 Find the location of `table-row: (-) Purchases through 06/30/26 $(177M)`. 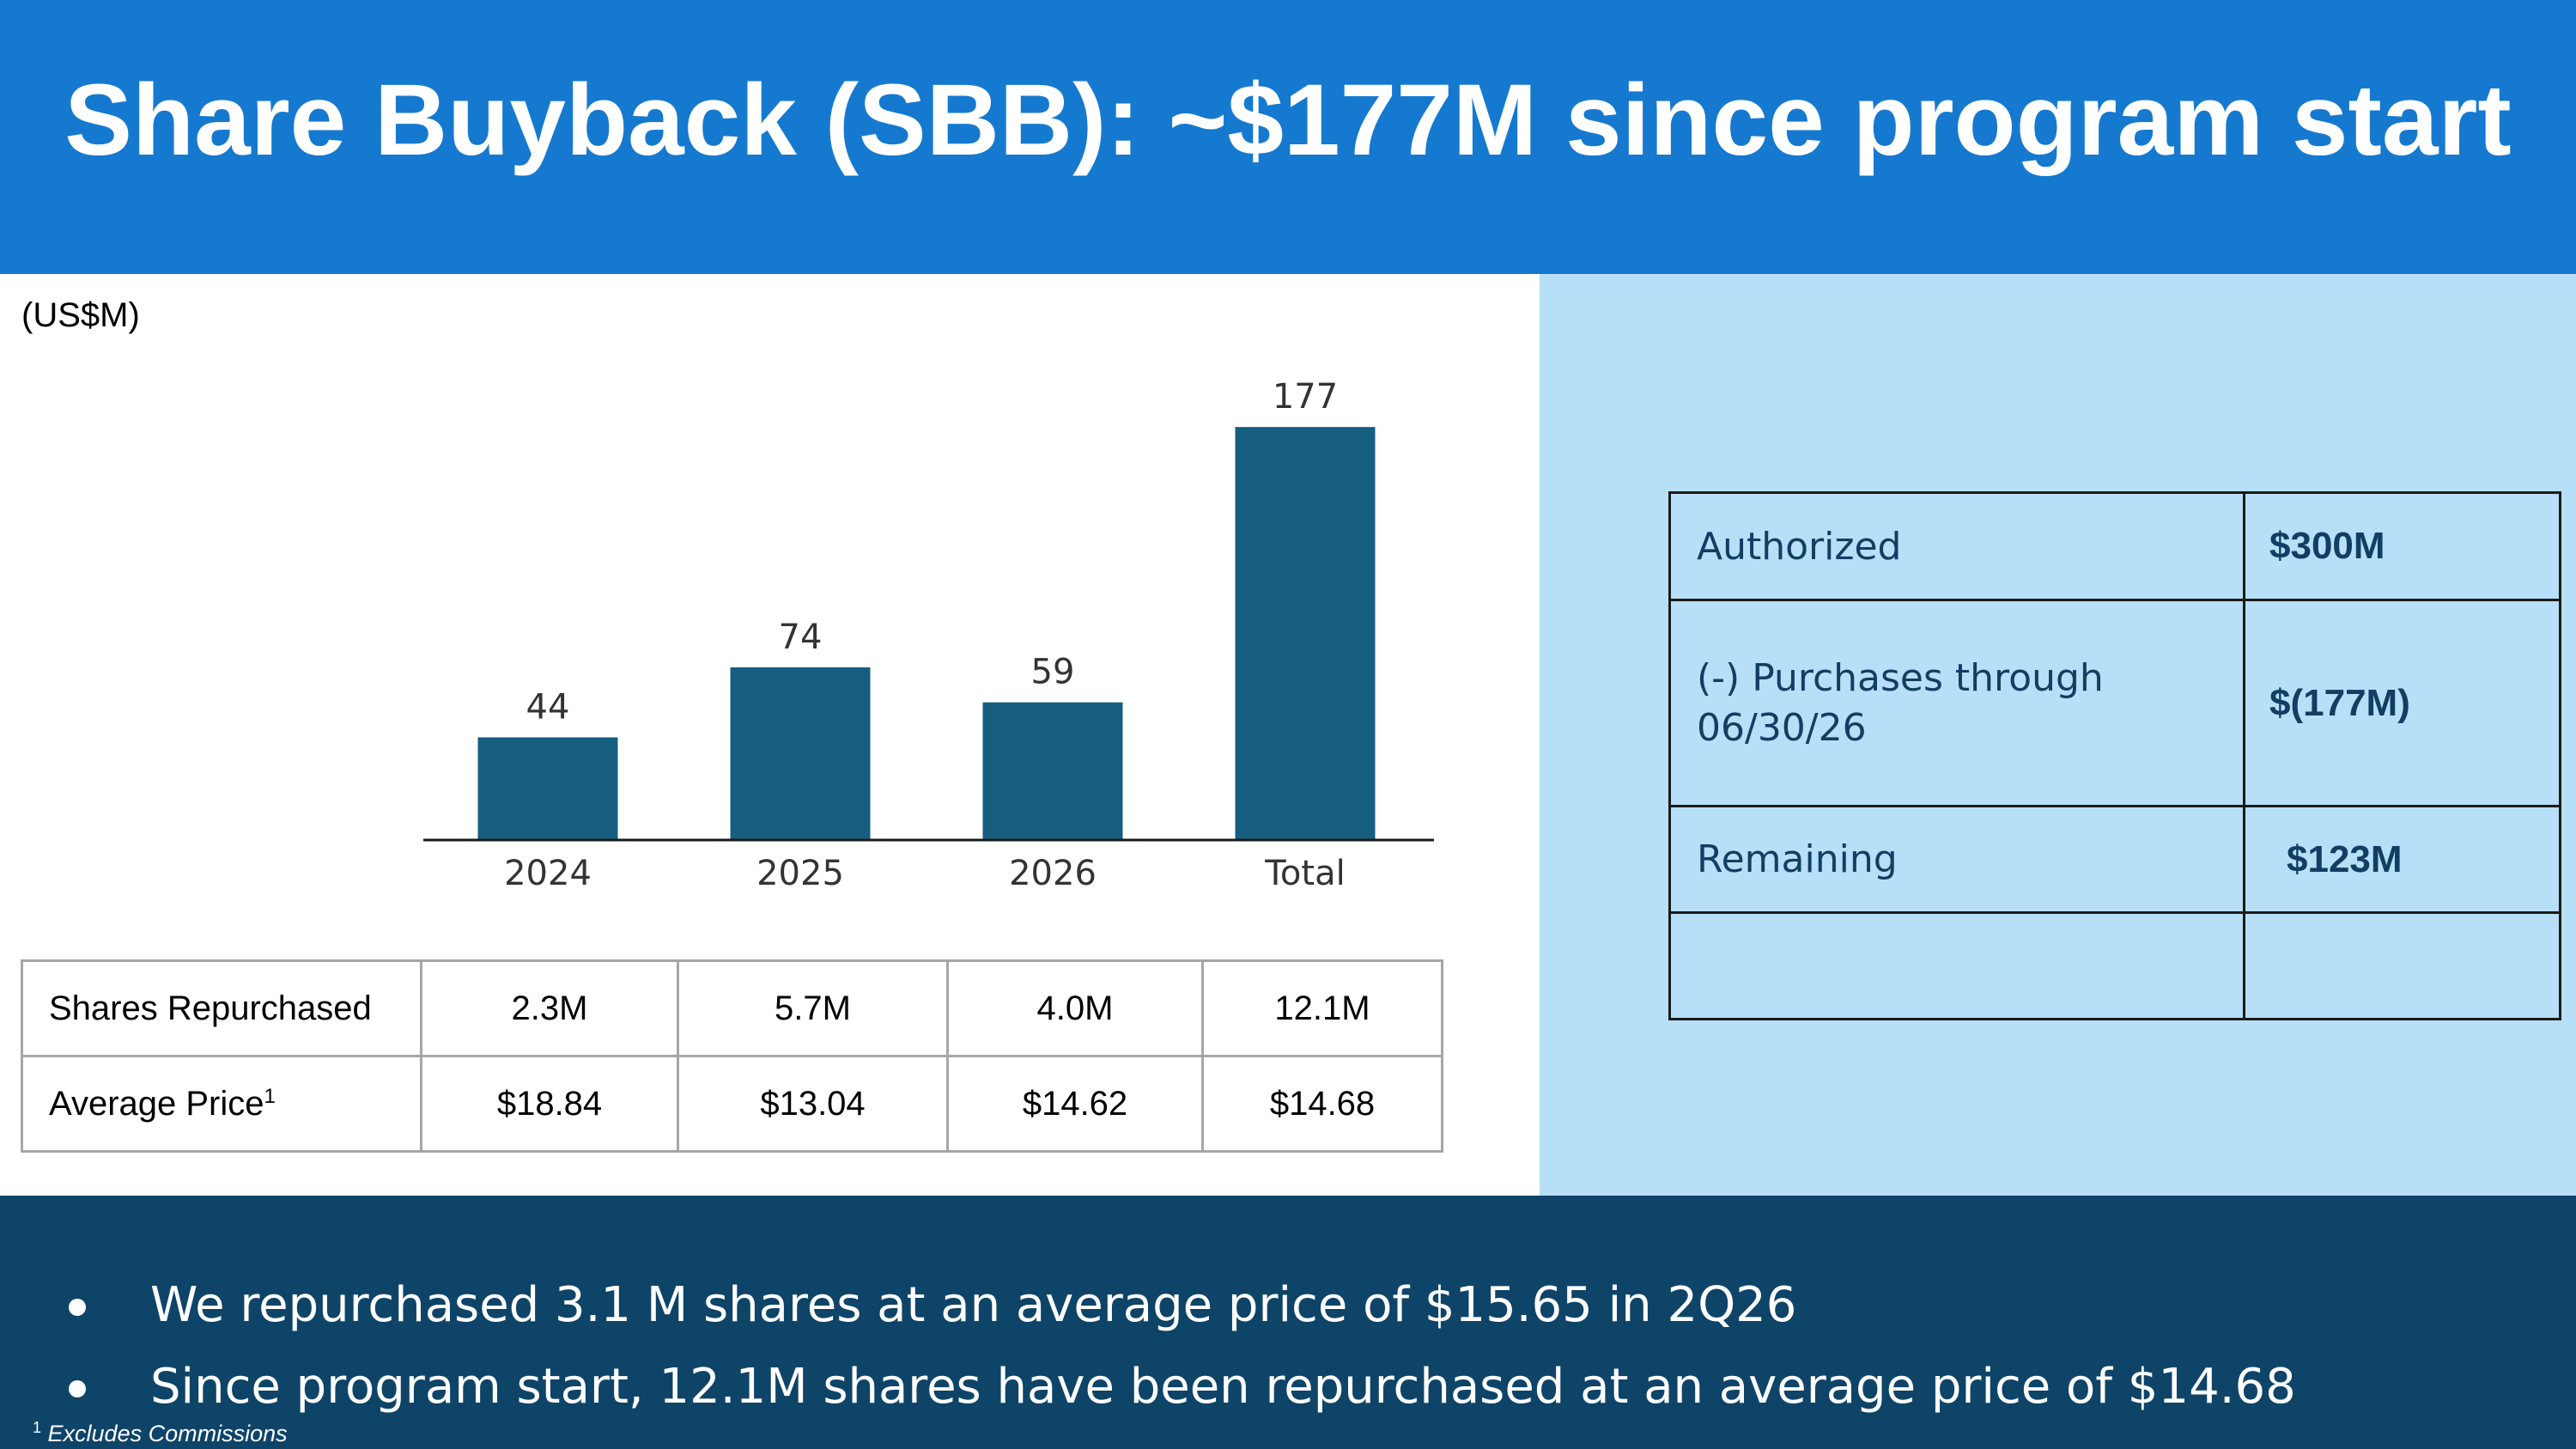

table-row: (-) Purchases through 06/30/26 $(177M) is located at coordinates (2114, 703).